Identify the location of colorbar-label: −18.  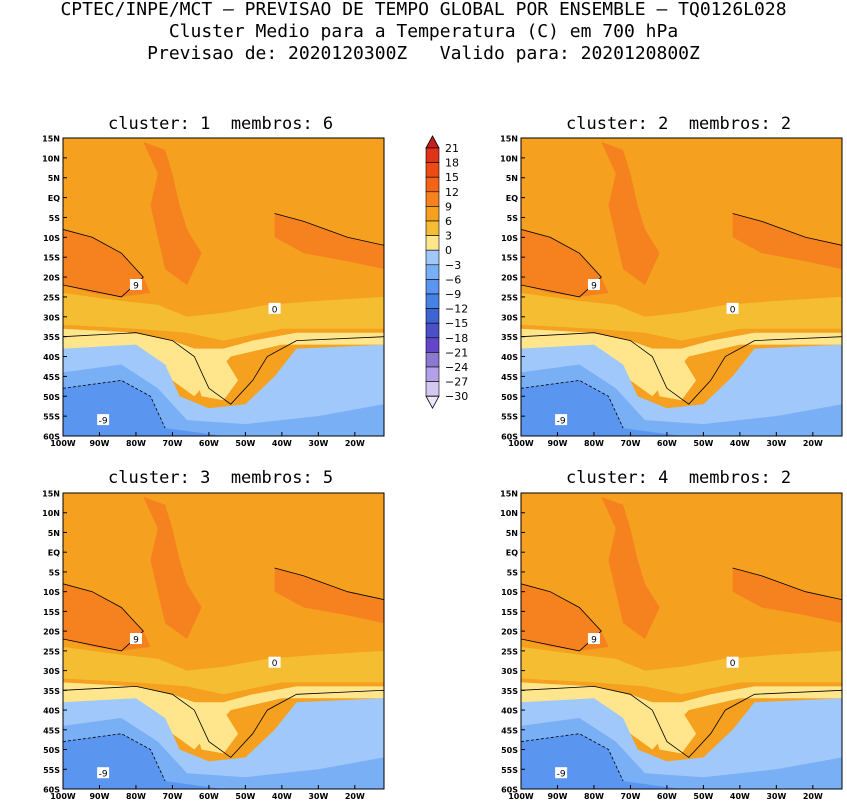
(456, 338).